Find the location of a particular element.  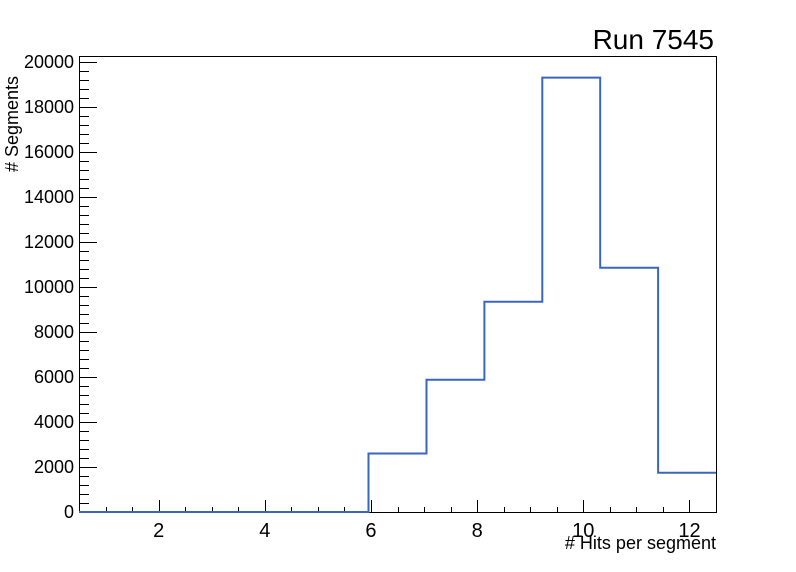

y-tick-label: 2000 is located at coordinates (54, 467).